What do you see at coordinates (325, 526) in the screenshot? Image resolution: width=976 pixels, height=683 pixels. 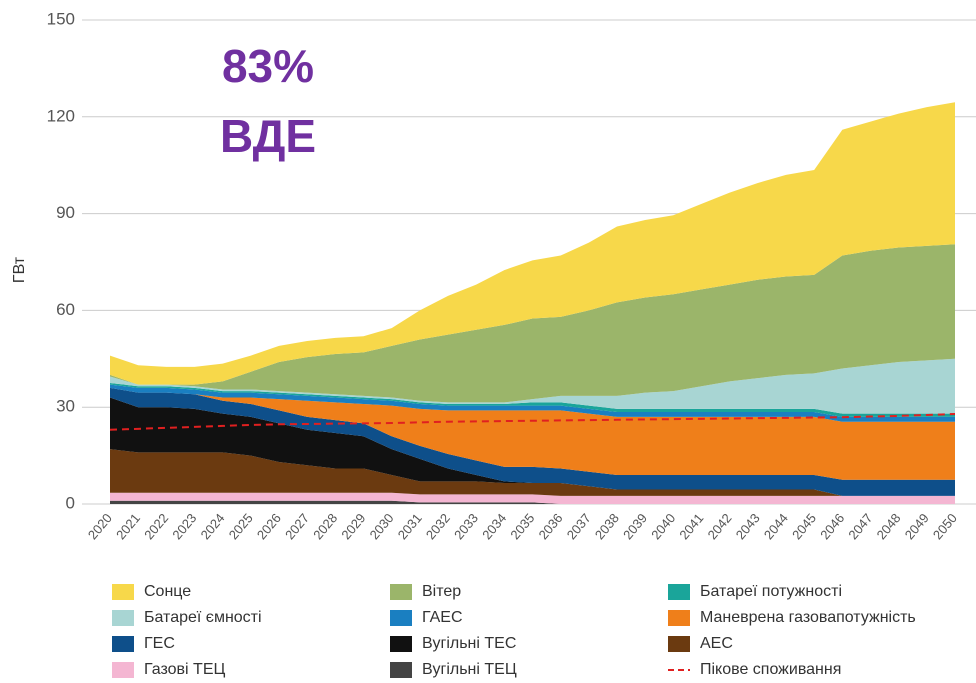 I see `x-tick-label: 2028` at bounding box center [325, 526].